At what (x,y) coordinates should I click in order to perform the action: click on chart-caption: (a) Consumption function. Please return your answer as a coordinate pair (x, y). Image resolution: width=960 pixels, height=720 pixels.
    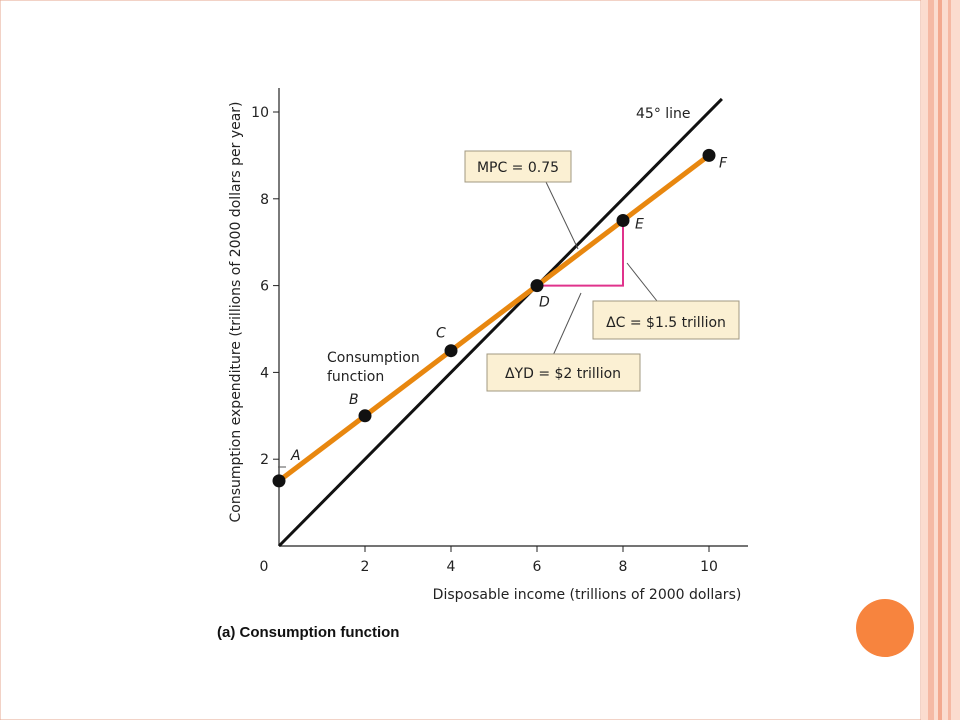
    Looking at the image, I should click on (308, 632).